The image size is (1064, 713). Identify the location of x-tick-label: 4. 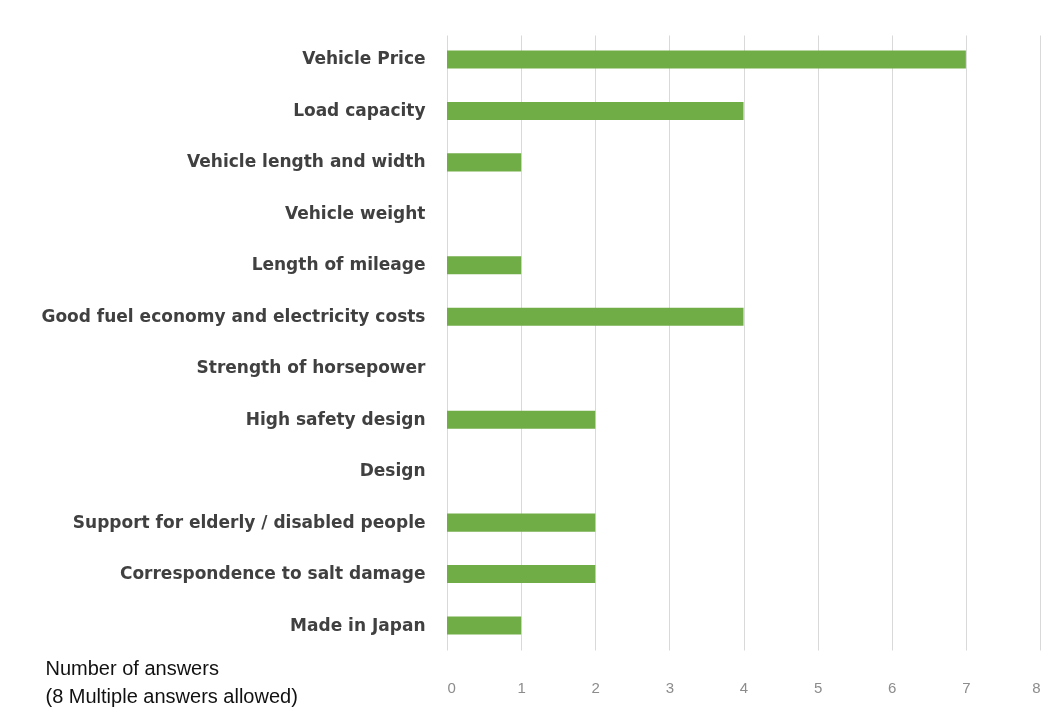
(744, 687).